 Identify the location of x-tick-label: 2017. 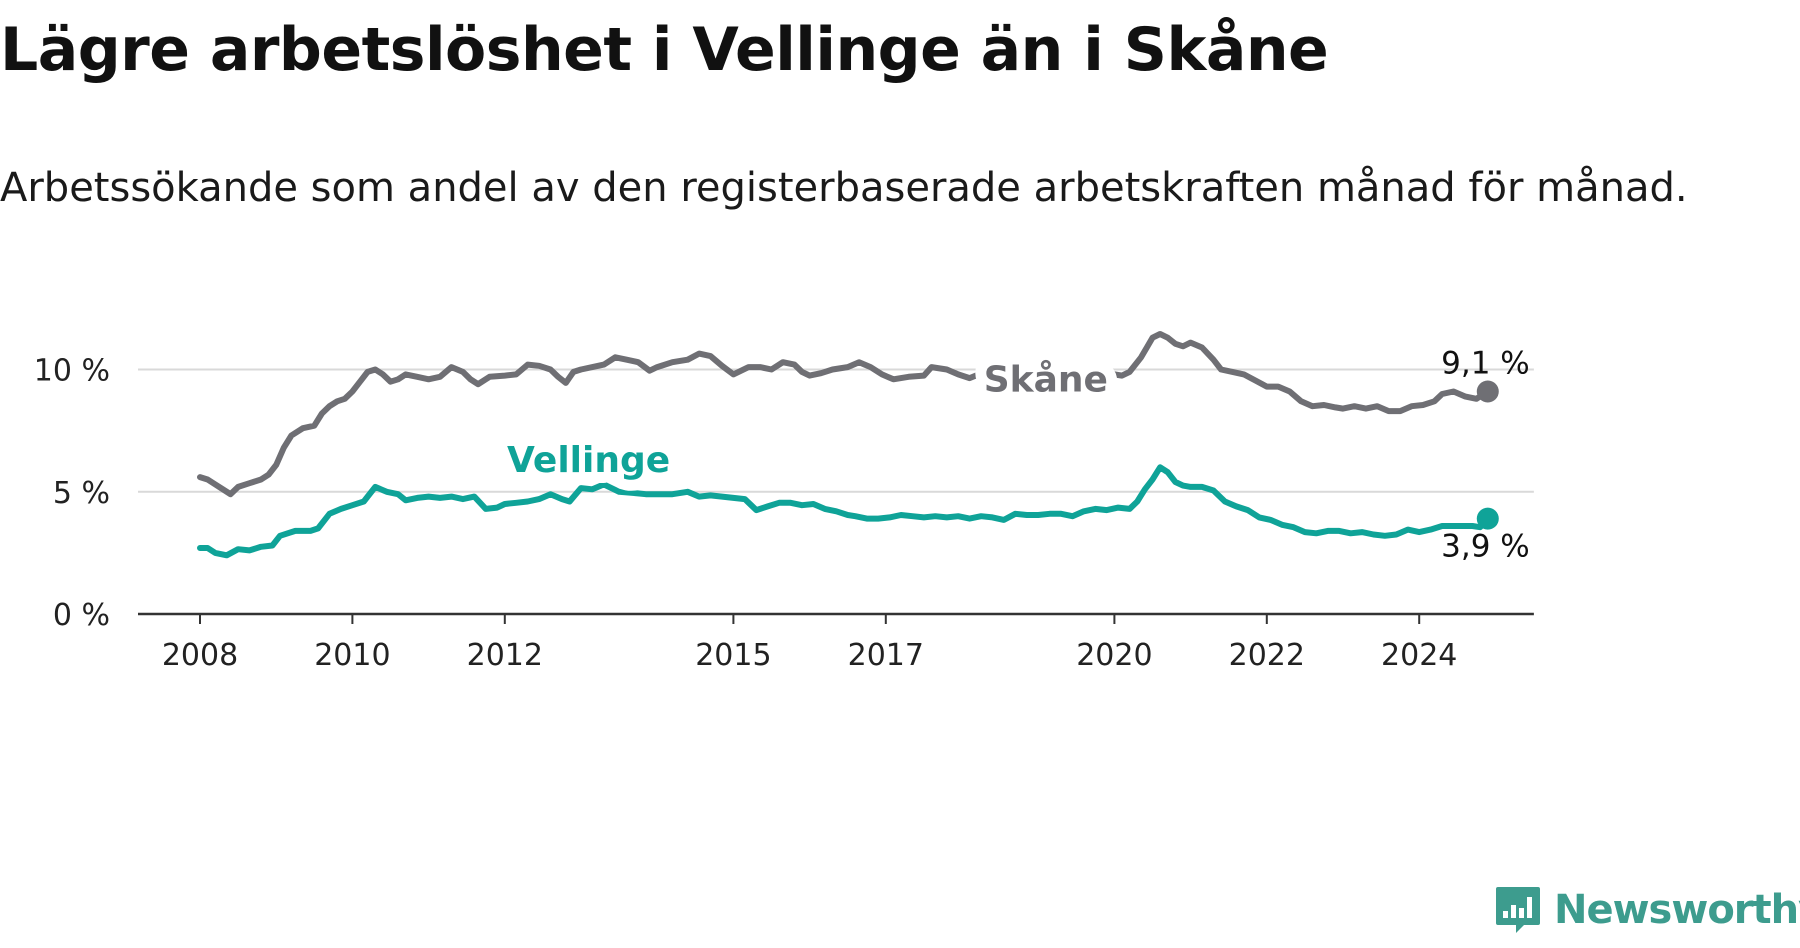
(886, 655).